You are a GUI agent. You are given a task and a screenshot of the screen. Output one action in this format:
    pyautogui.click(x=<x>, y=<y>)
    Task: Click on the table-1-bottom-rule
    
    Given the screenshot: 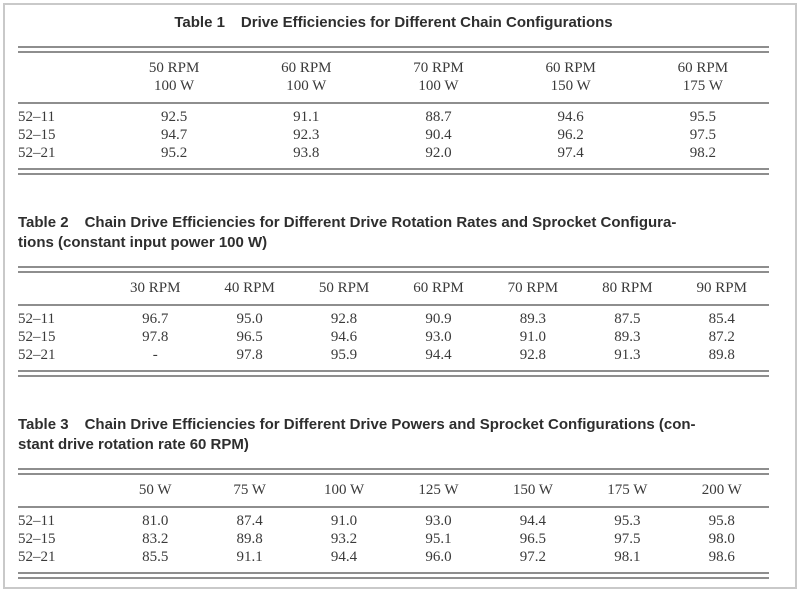 What is the action you would take?
    pyautogui.click(x=393, y=171)
    